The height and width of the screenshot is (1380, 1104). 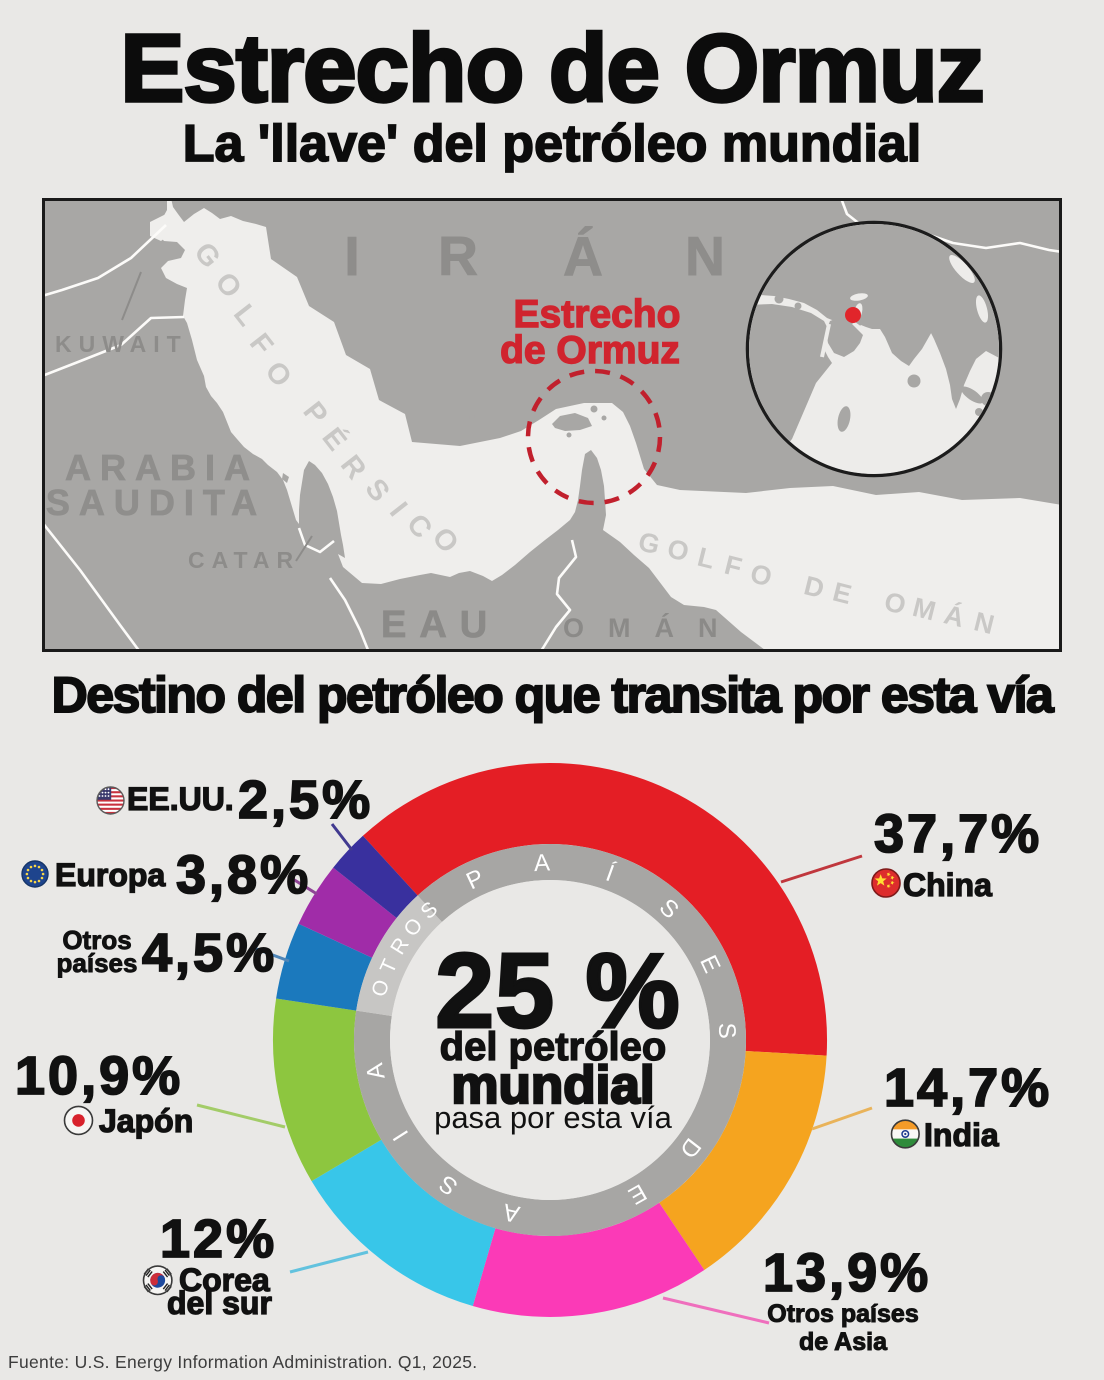 What do you see at coordinates (219, 1303) in the screenshot?
I see `svg-text: del sur` at bounding box center [219, 1303].